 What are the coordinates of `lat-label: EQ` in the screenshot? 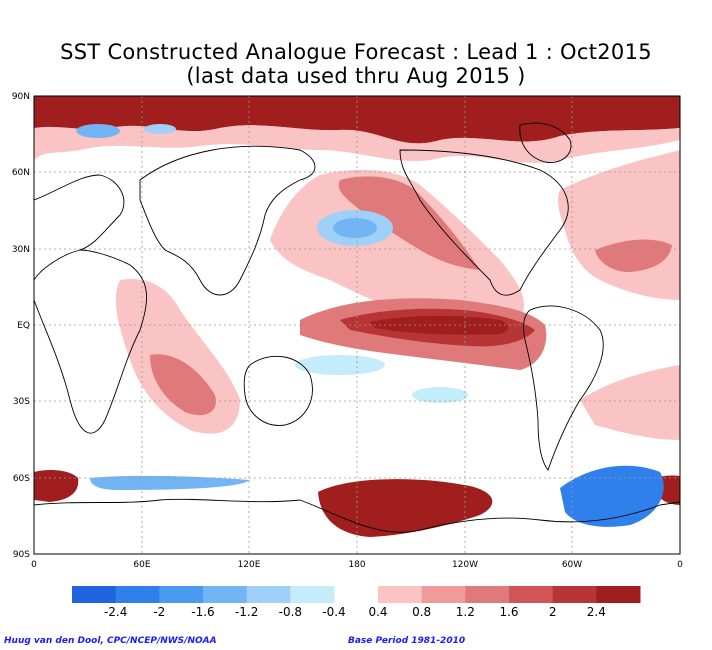 It's located at (23, 326).